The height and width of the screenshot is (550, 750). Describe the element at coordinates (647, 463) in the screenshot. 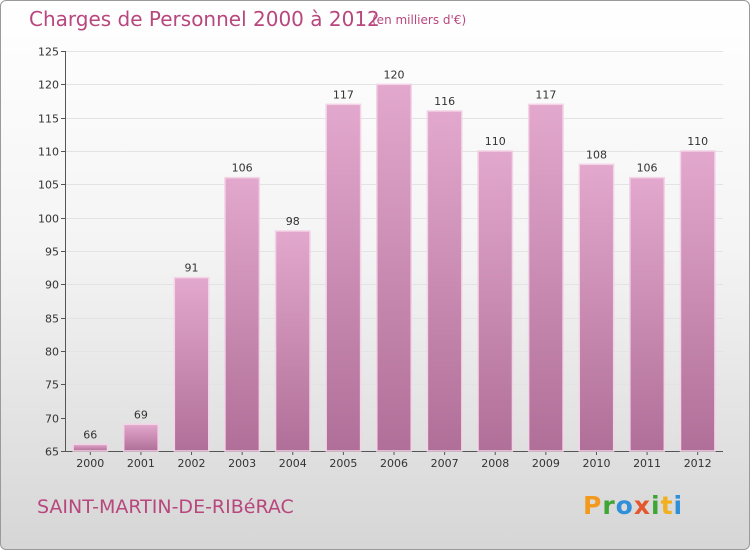

I see `x-tick-label: 2011` at that location.